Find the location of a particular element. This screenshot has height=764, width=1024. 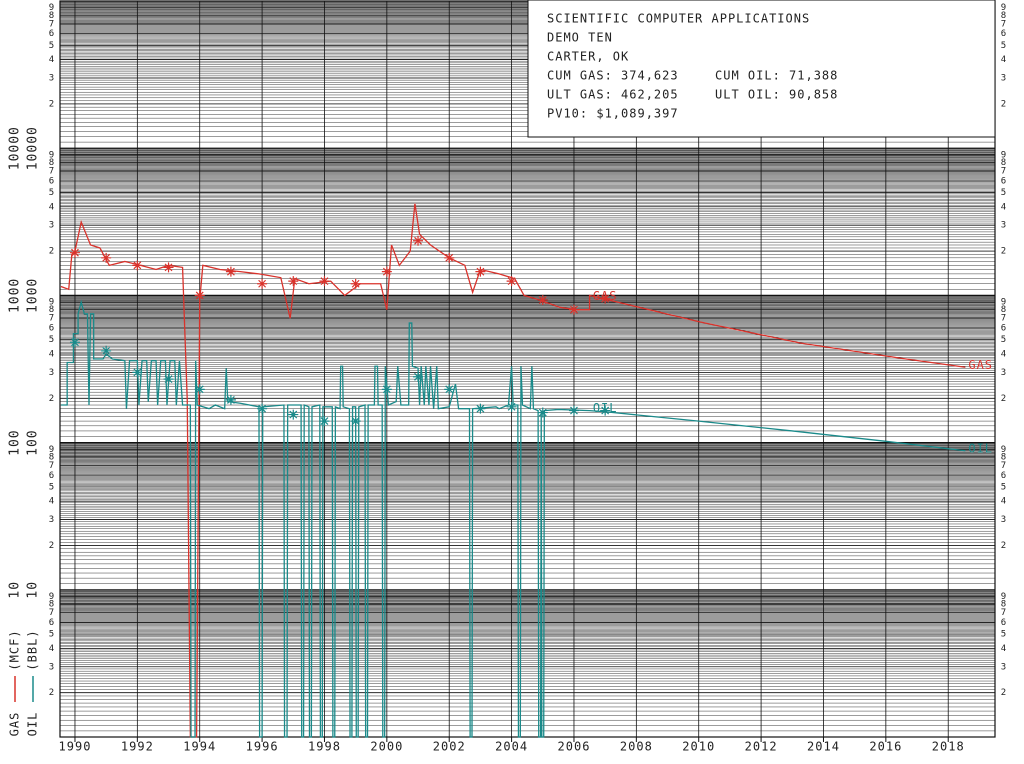

x-tick-label: 2000 is located at coordinates (386, 747).